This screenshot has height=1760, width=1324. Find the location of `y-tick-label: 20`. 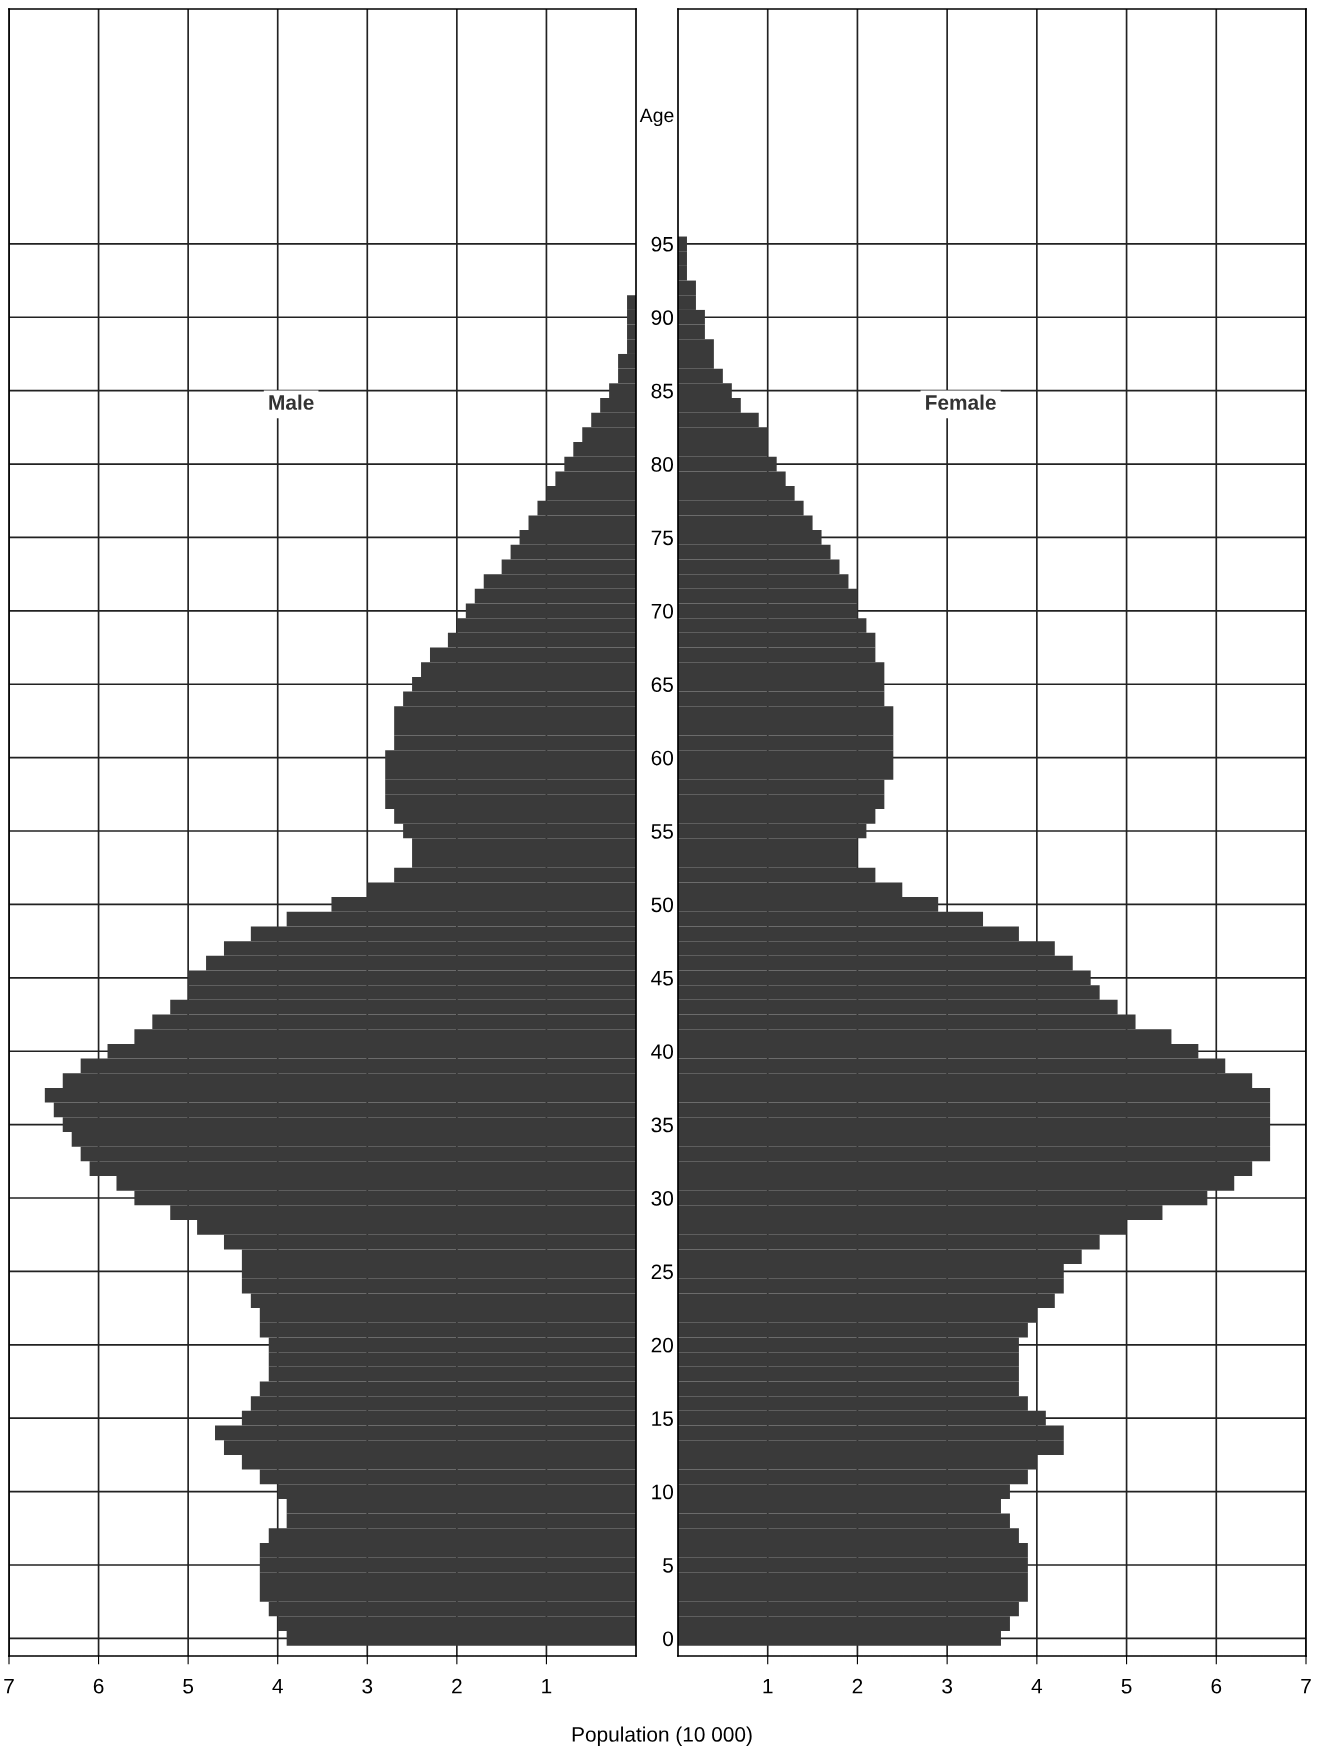

y-tick-label: 20 is located at coordinates (662, 1345).